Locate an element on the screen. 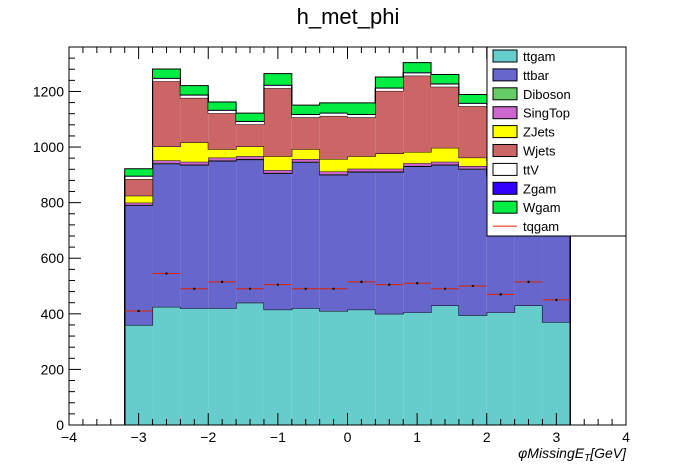  y-tick-label-3: 600 is located at coordinates (53, 258).